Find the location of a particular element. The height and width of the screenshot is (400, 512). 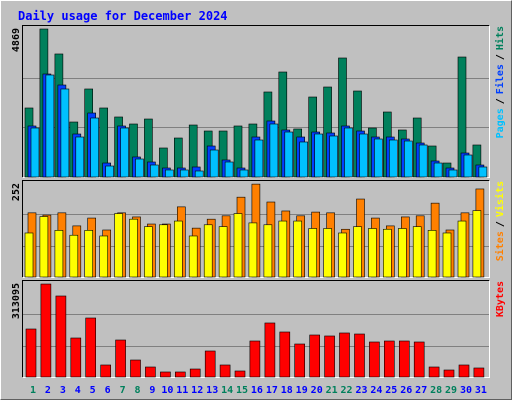

legend-entry: Pages is located at coordinates (500, 123).